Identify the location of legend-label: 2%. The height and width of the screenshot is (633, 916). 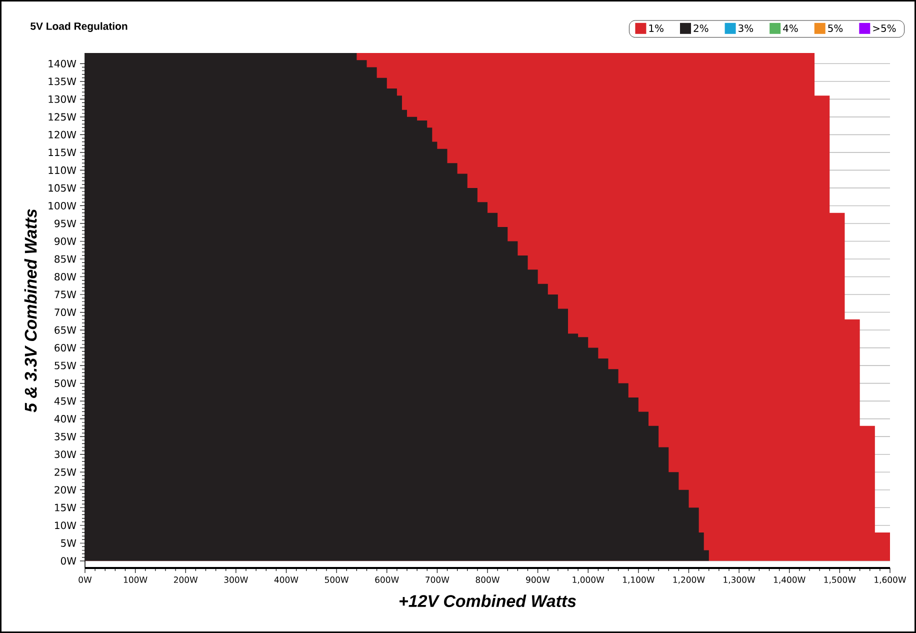
(701, 28).